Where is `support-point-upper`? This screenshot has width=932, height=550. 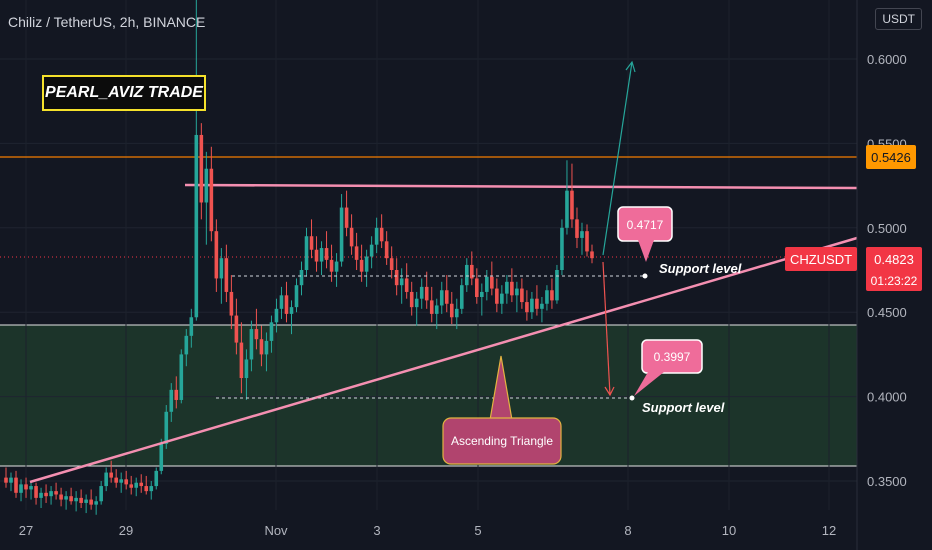
support-point-upper is located at coordinates (645, 276).